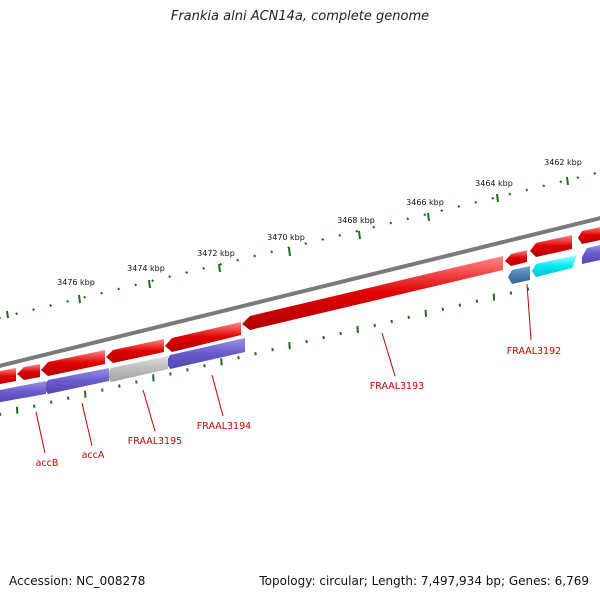 This screenshot has height=600, width=600. I want to click on ruler-label-3462: 3462 kbp, so click(563, 162).